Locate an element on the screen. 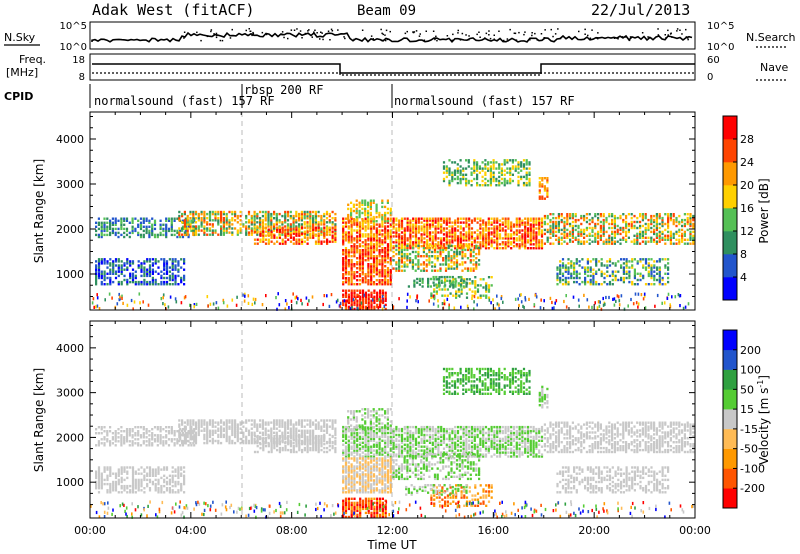 Image resolution: width=800 pixels, height=554 pixels. cpid-segment-1: normalsound (fast) 157 RF is located at coordinates (184, 101).